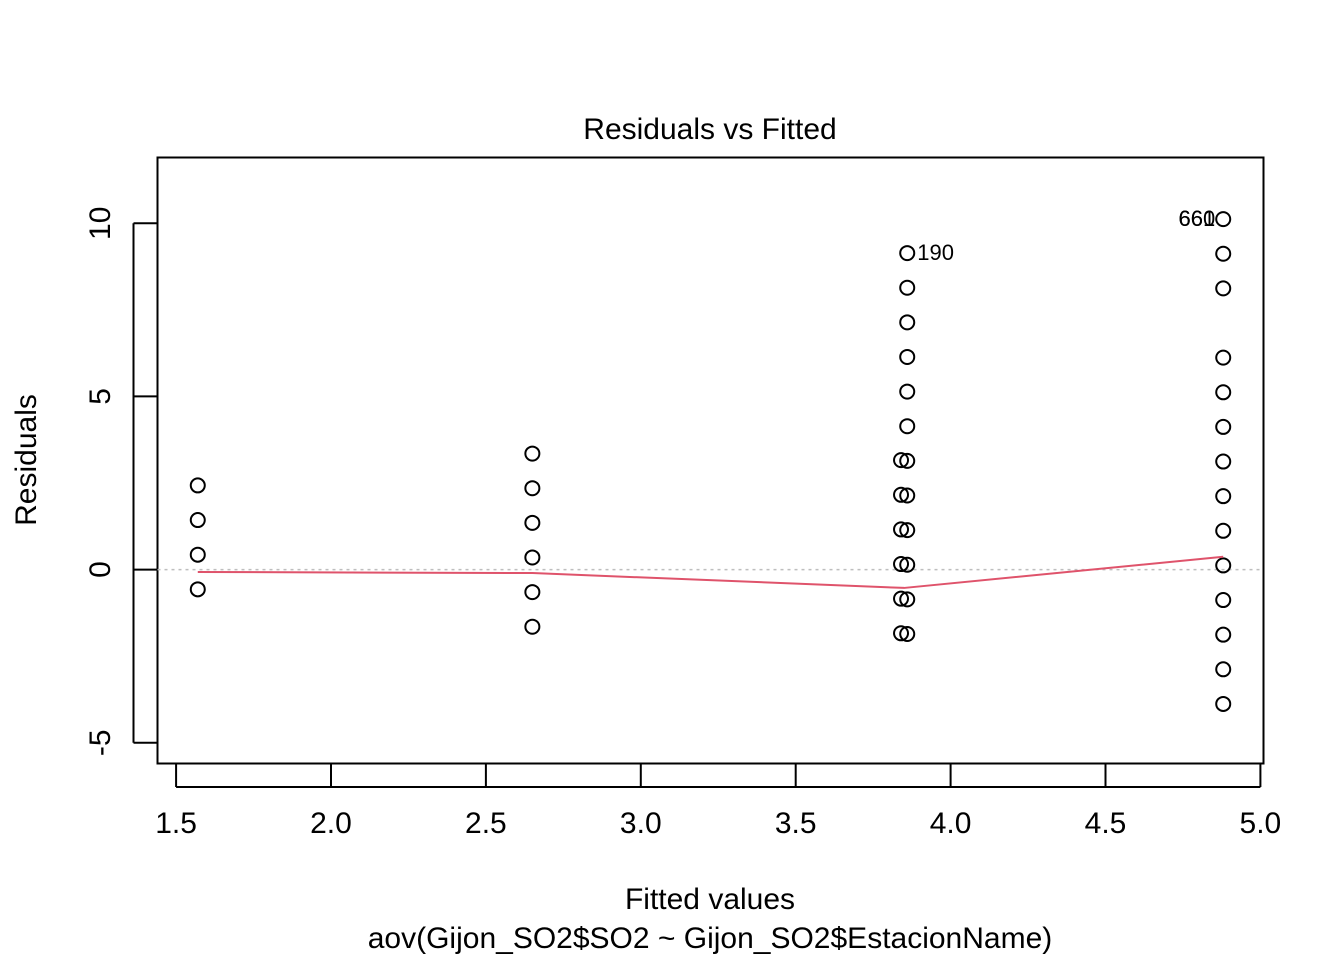 The width and height of the screenshot is (1344, 960). I want to click on y-tick-label: 10, so click(100, 223).